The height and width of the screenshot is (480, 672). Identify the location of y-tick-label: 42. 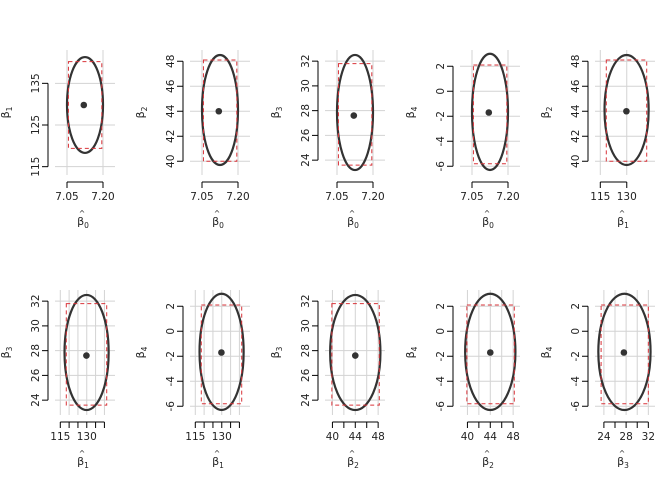
(171, 136).